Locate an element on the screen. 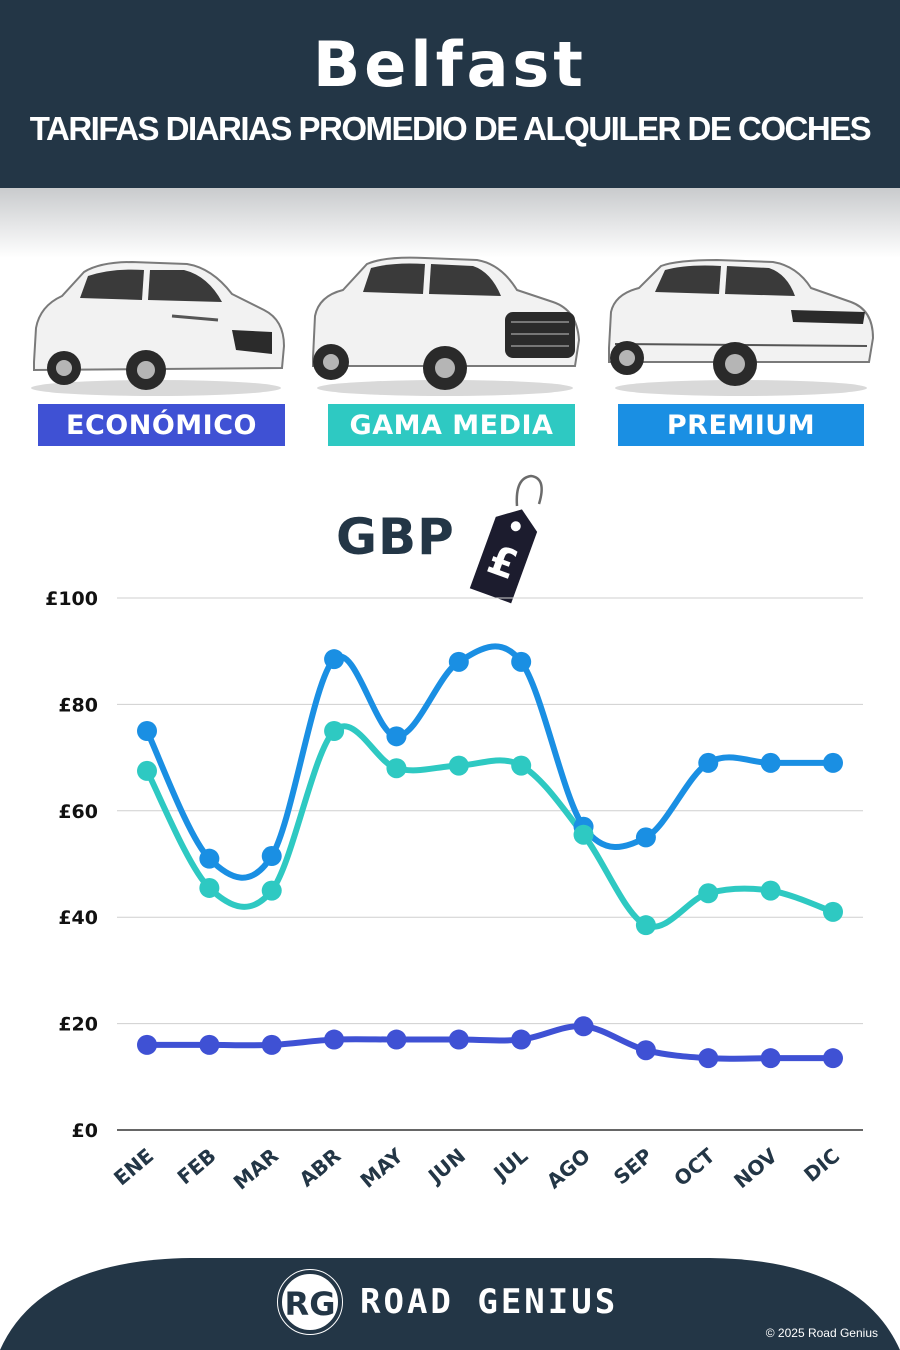 This screenshot has width=900, height=1350. category-premium: PREMIUM is located at coordinates (741, 425).